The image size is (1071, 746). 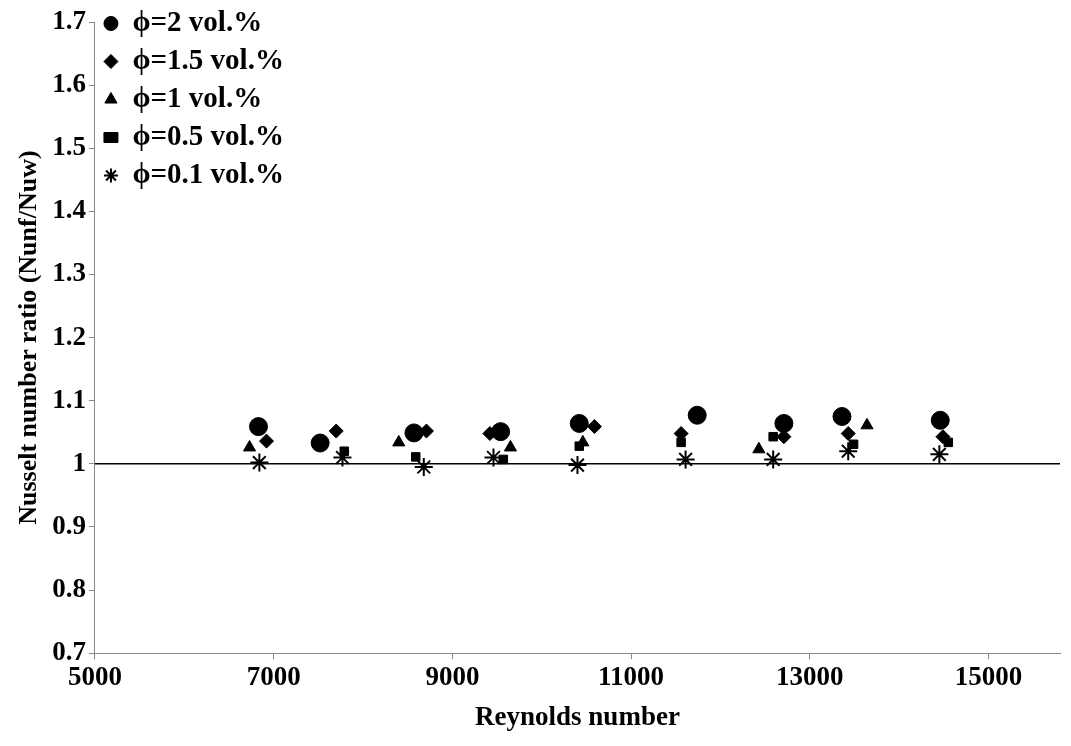 I want to click on x-tick-label: 7000, so click(x=273, y=676).